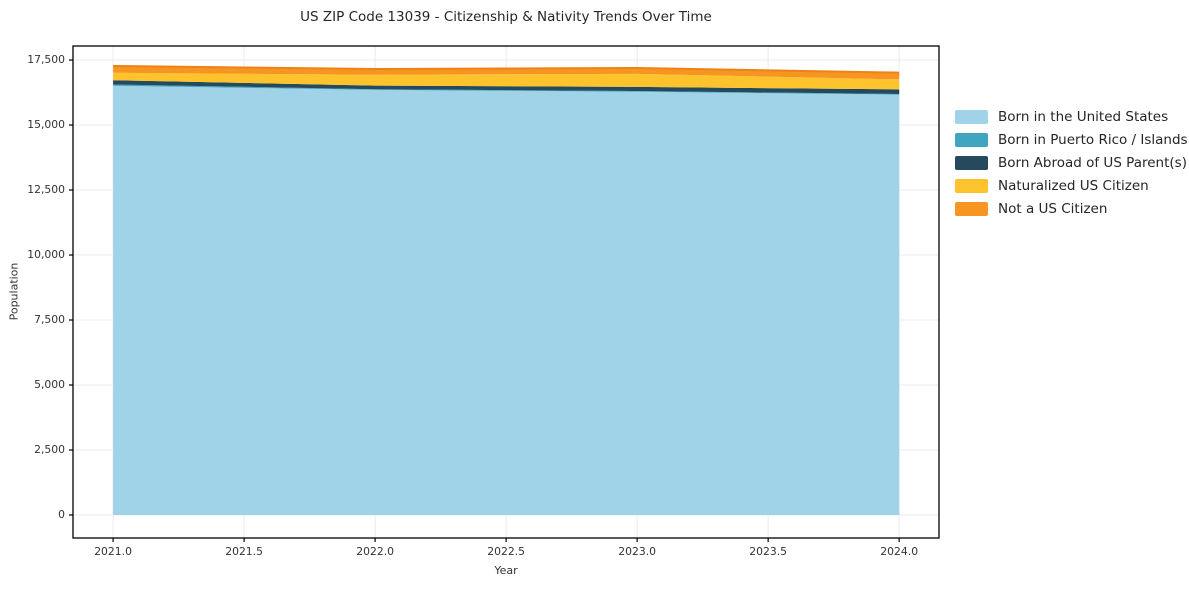  What do you see at coordinates (46, 125) in the screenshot?
I see `y-tick-label: 15,000` at bounding box center [46, 125].